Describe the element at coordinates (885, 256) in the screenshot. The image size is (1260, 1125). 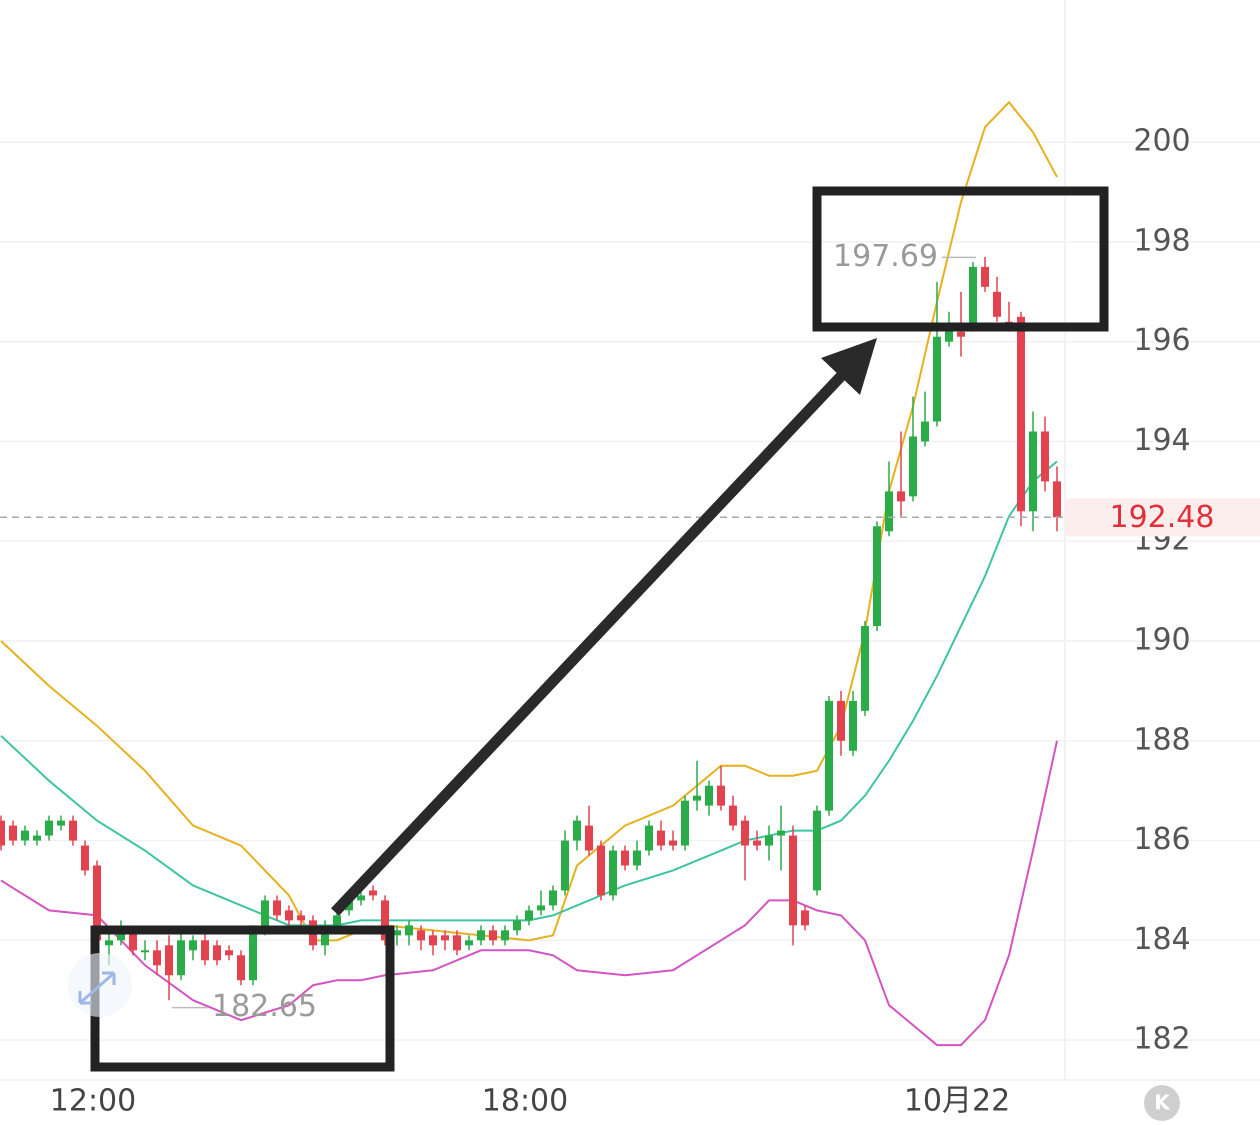
I see `high-label: 197.69` at that location.